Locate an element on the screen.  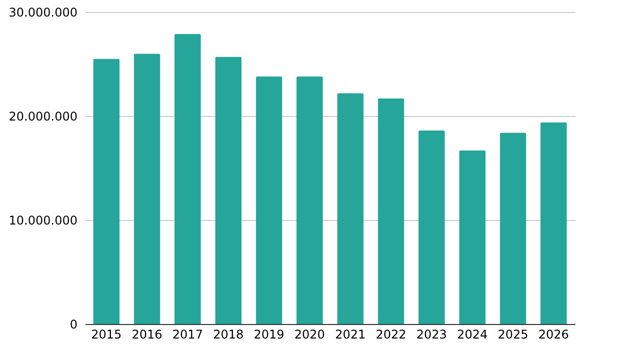
x-tick-label: 2021 is located at coordinates (350, 335).